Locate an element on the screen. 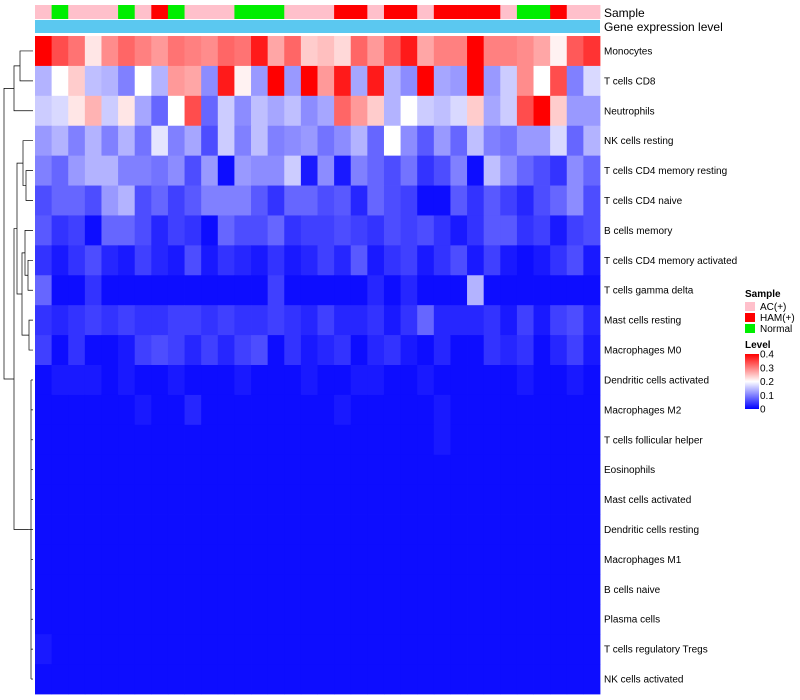 This screenshot has height=700, width=800. sample-legend-label: AC(+) is located at coordinates (773, 307).